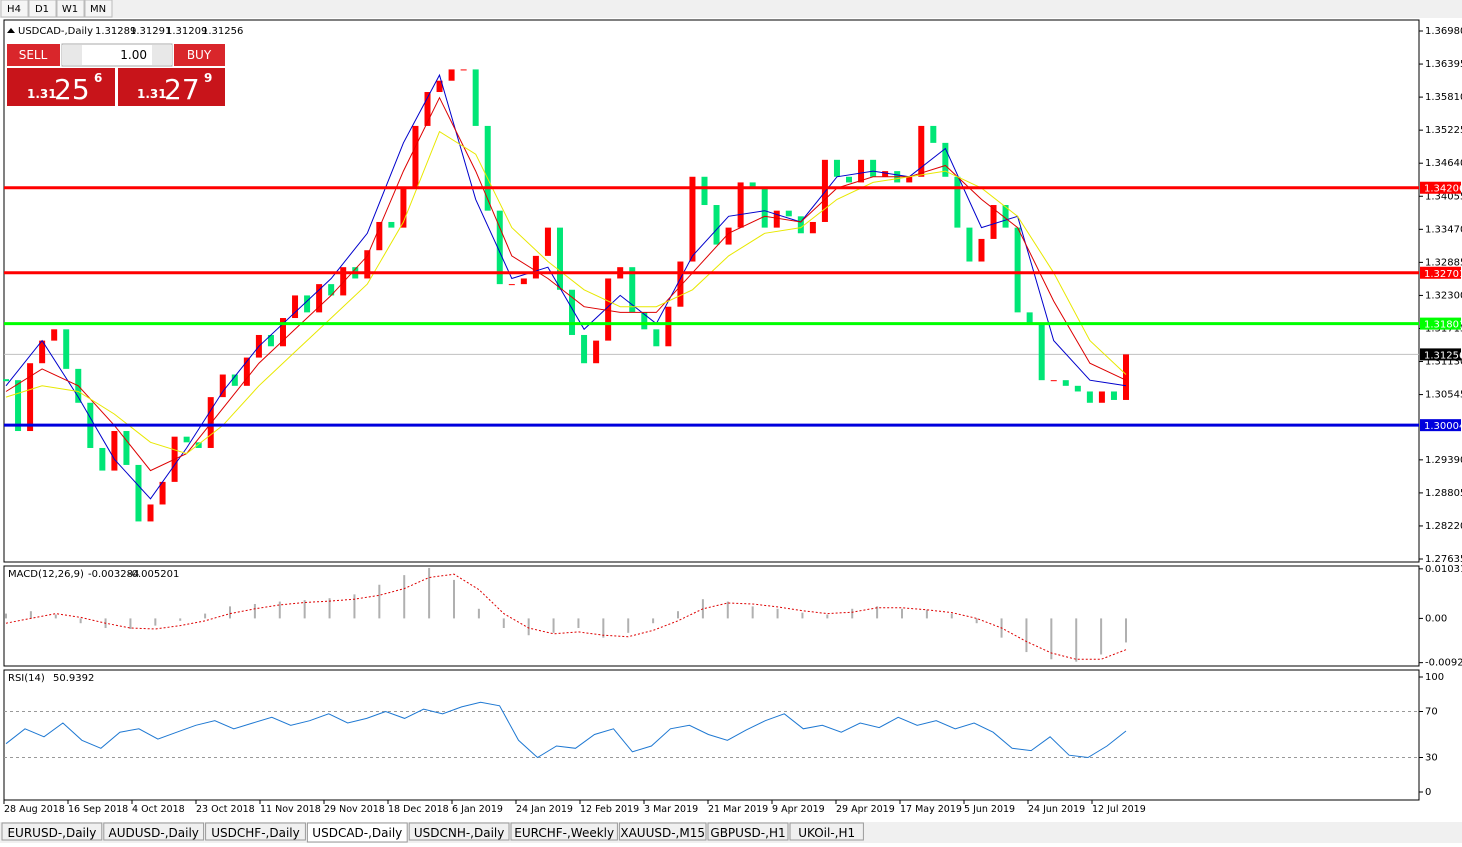 Image resolution: width=1462 pixels, height=847 pixels. I want to click on macd-main: -0.003284, so click(113, 574).